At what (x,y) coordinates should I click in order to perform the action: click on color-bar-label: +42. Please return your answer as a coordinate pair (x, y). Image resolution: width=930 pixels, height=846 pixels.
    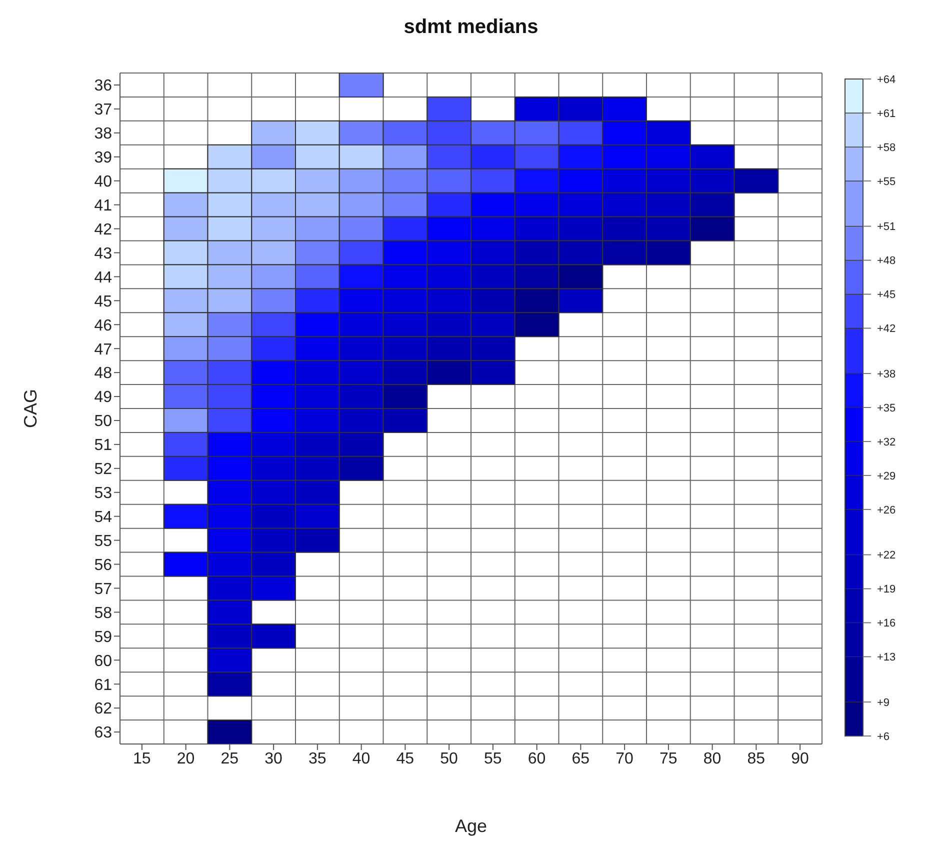
    Looking at the image, I should click on (886, 329).